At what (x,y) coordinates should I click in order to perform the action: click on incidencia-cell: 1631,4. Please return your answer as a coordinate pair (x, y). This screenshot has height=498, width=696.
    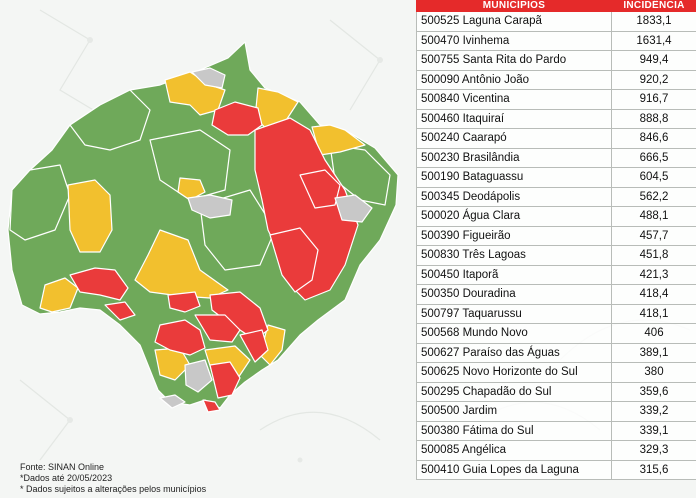
    Looking at the image, I should click on (653, 40).